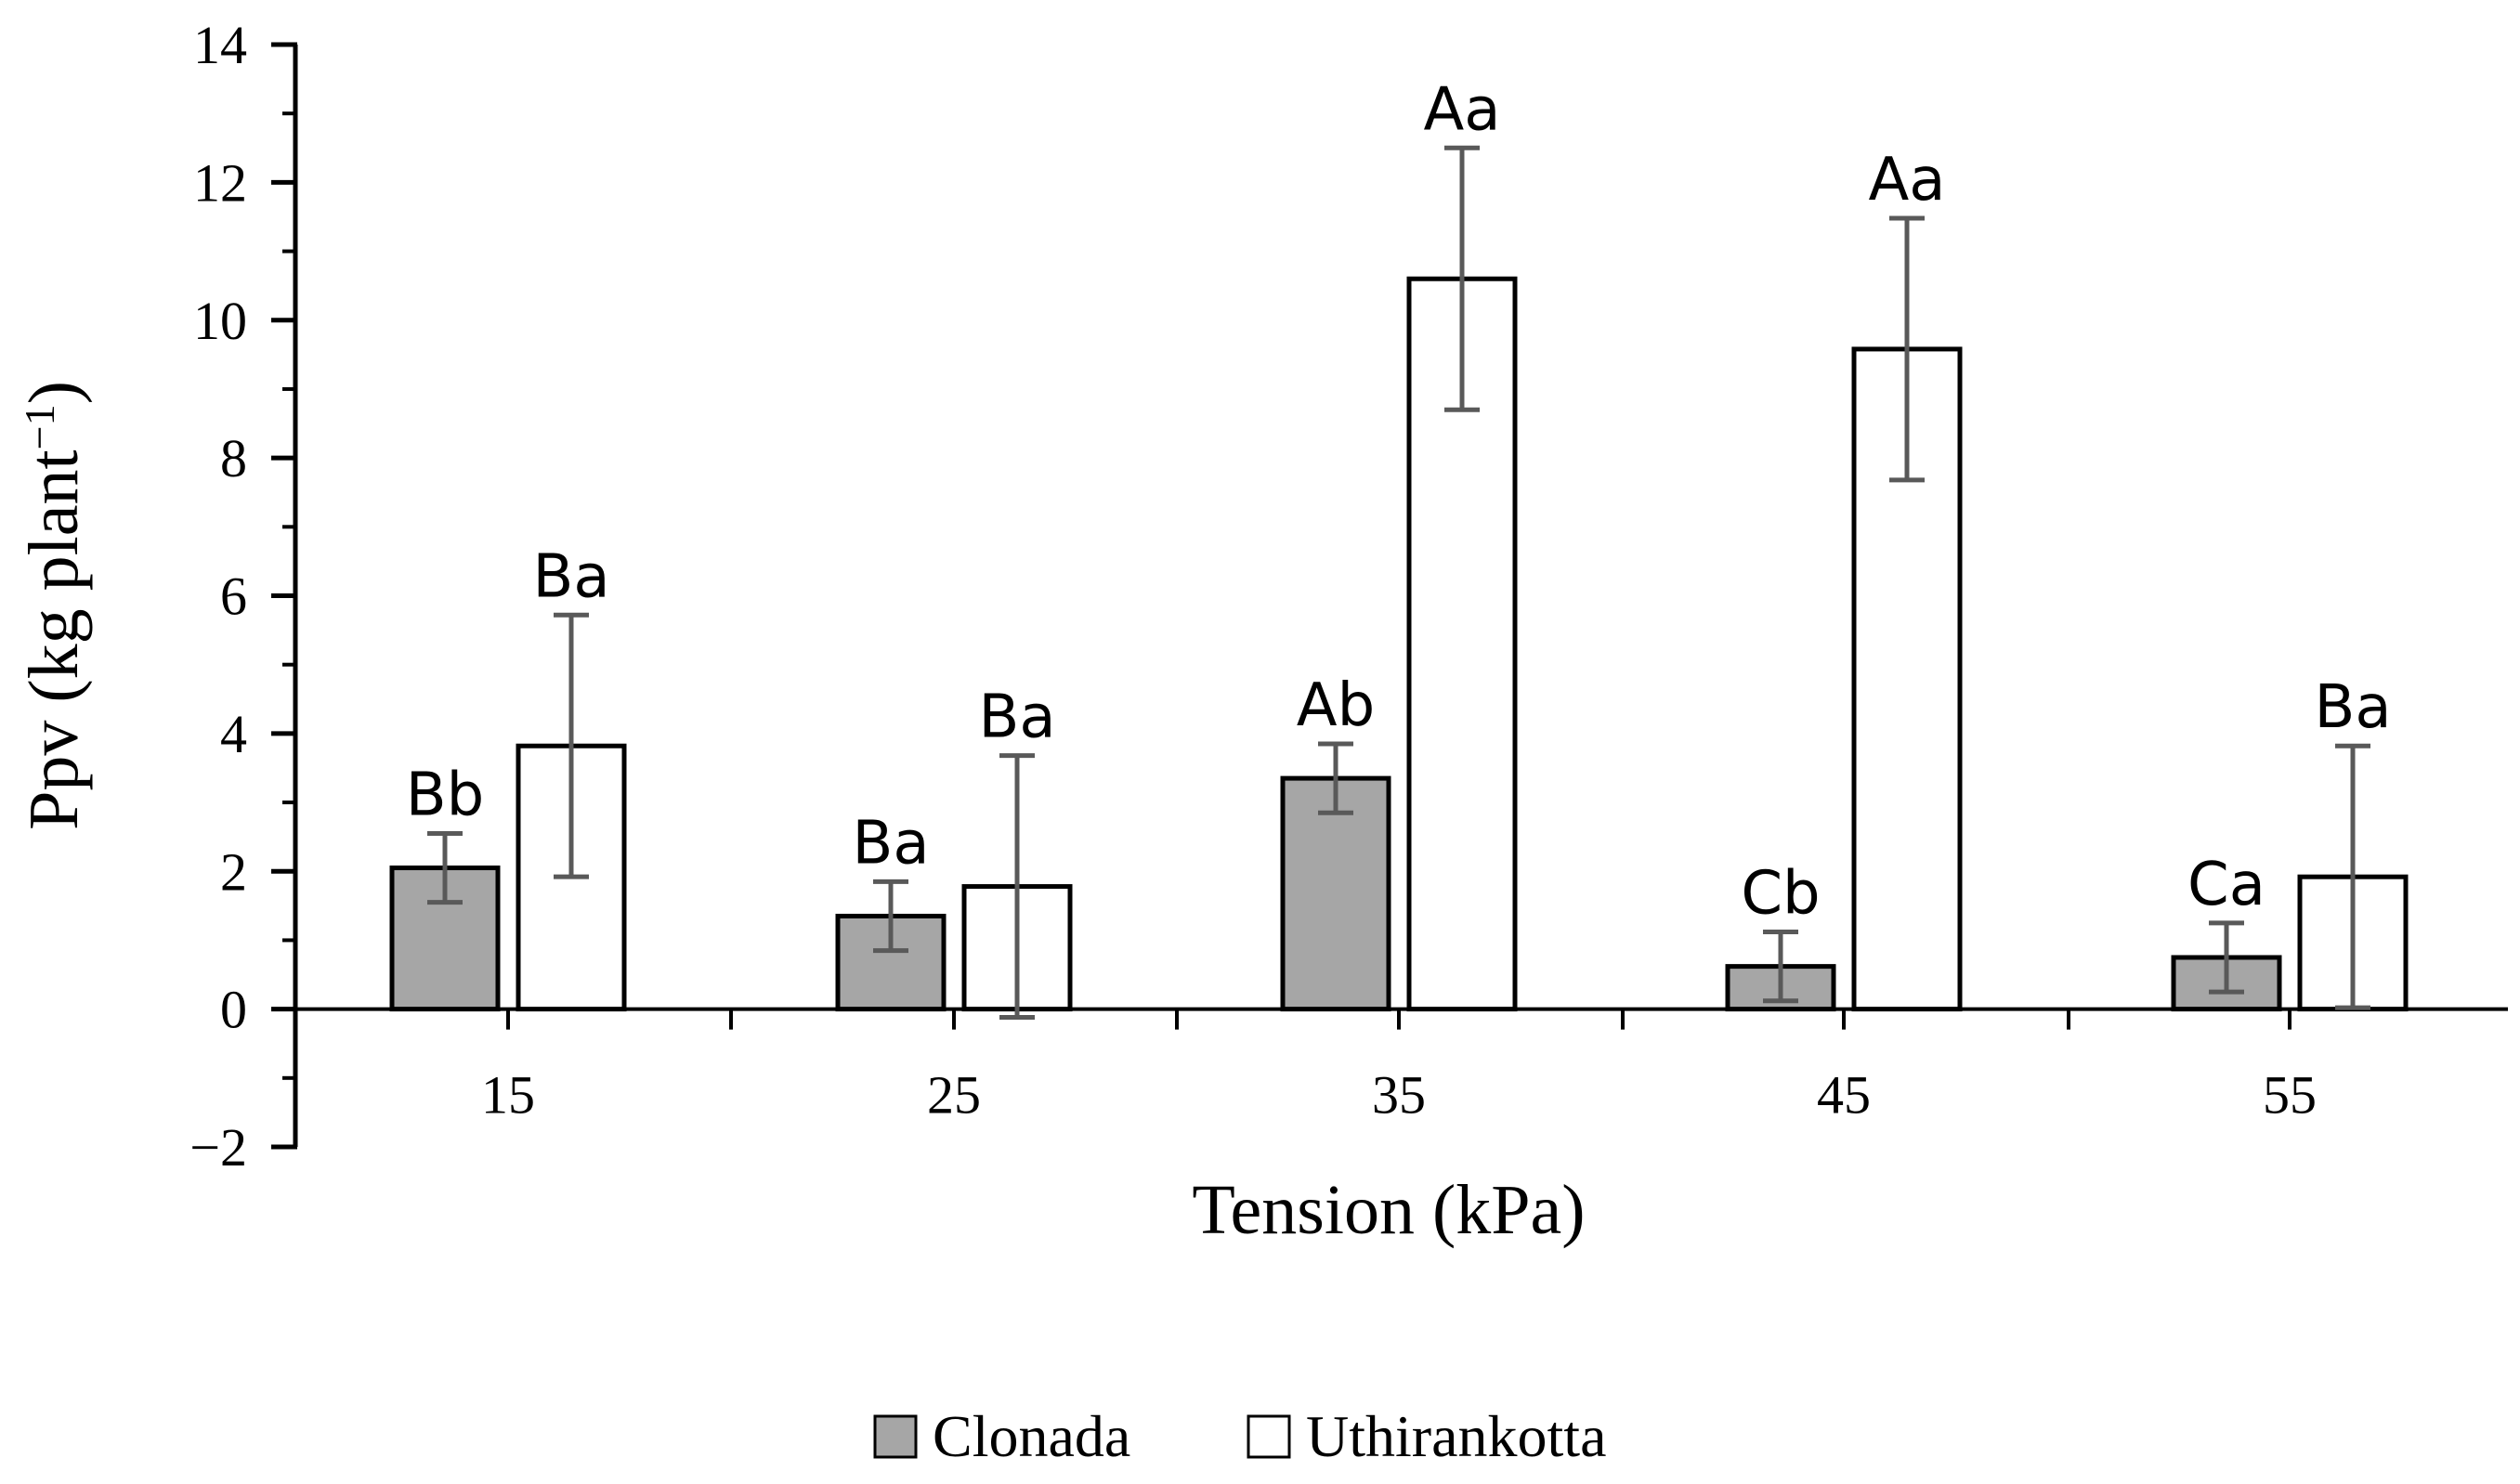  Describe the element at coordinates (1269, 1436) in the screenshot. I see `legend-swatch-uthirankotta` at that location.